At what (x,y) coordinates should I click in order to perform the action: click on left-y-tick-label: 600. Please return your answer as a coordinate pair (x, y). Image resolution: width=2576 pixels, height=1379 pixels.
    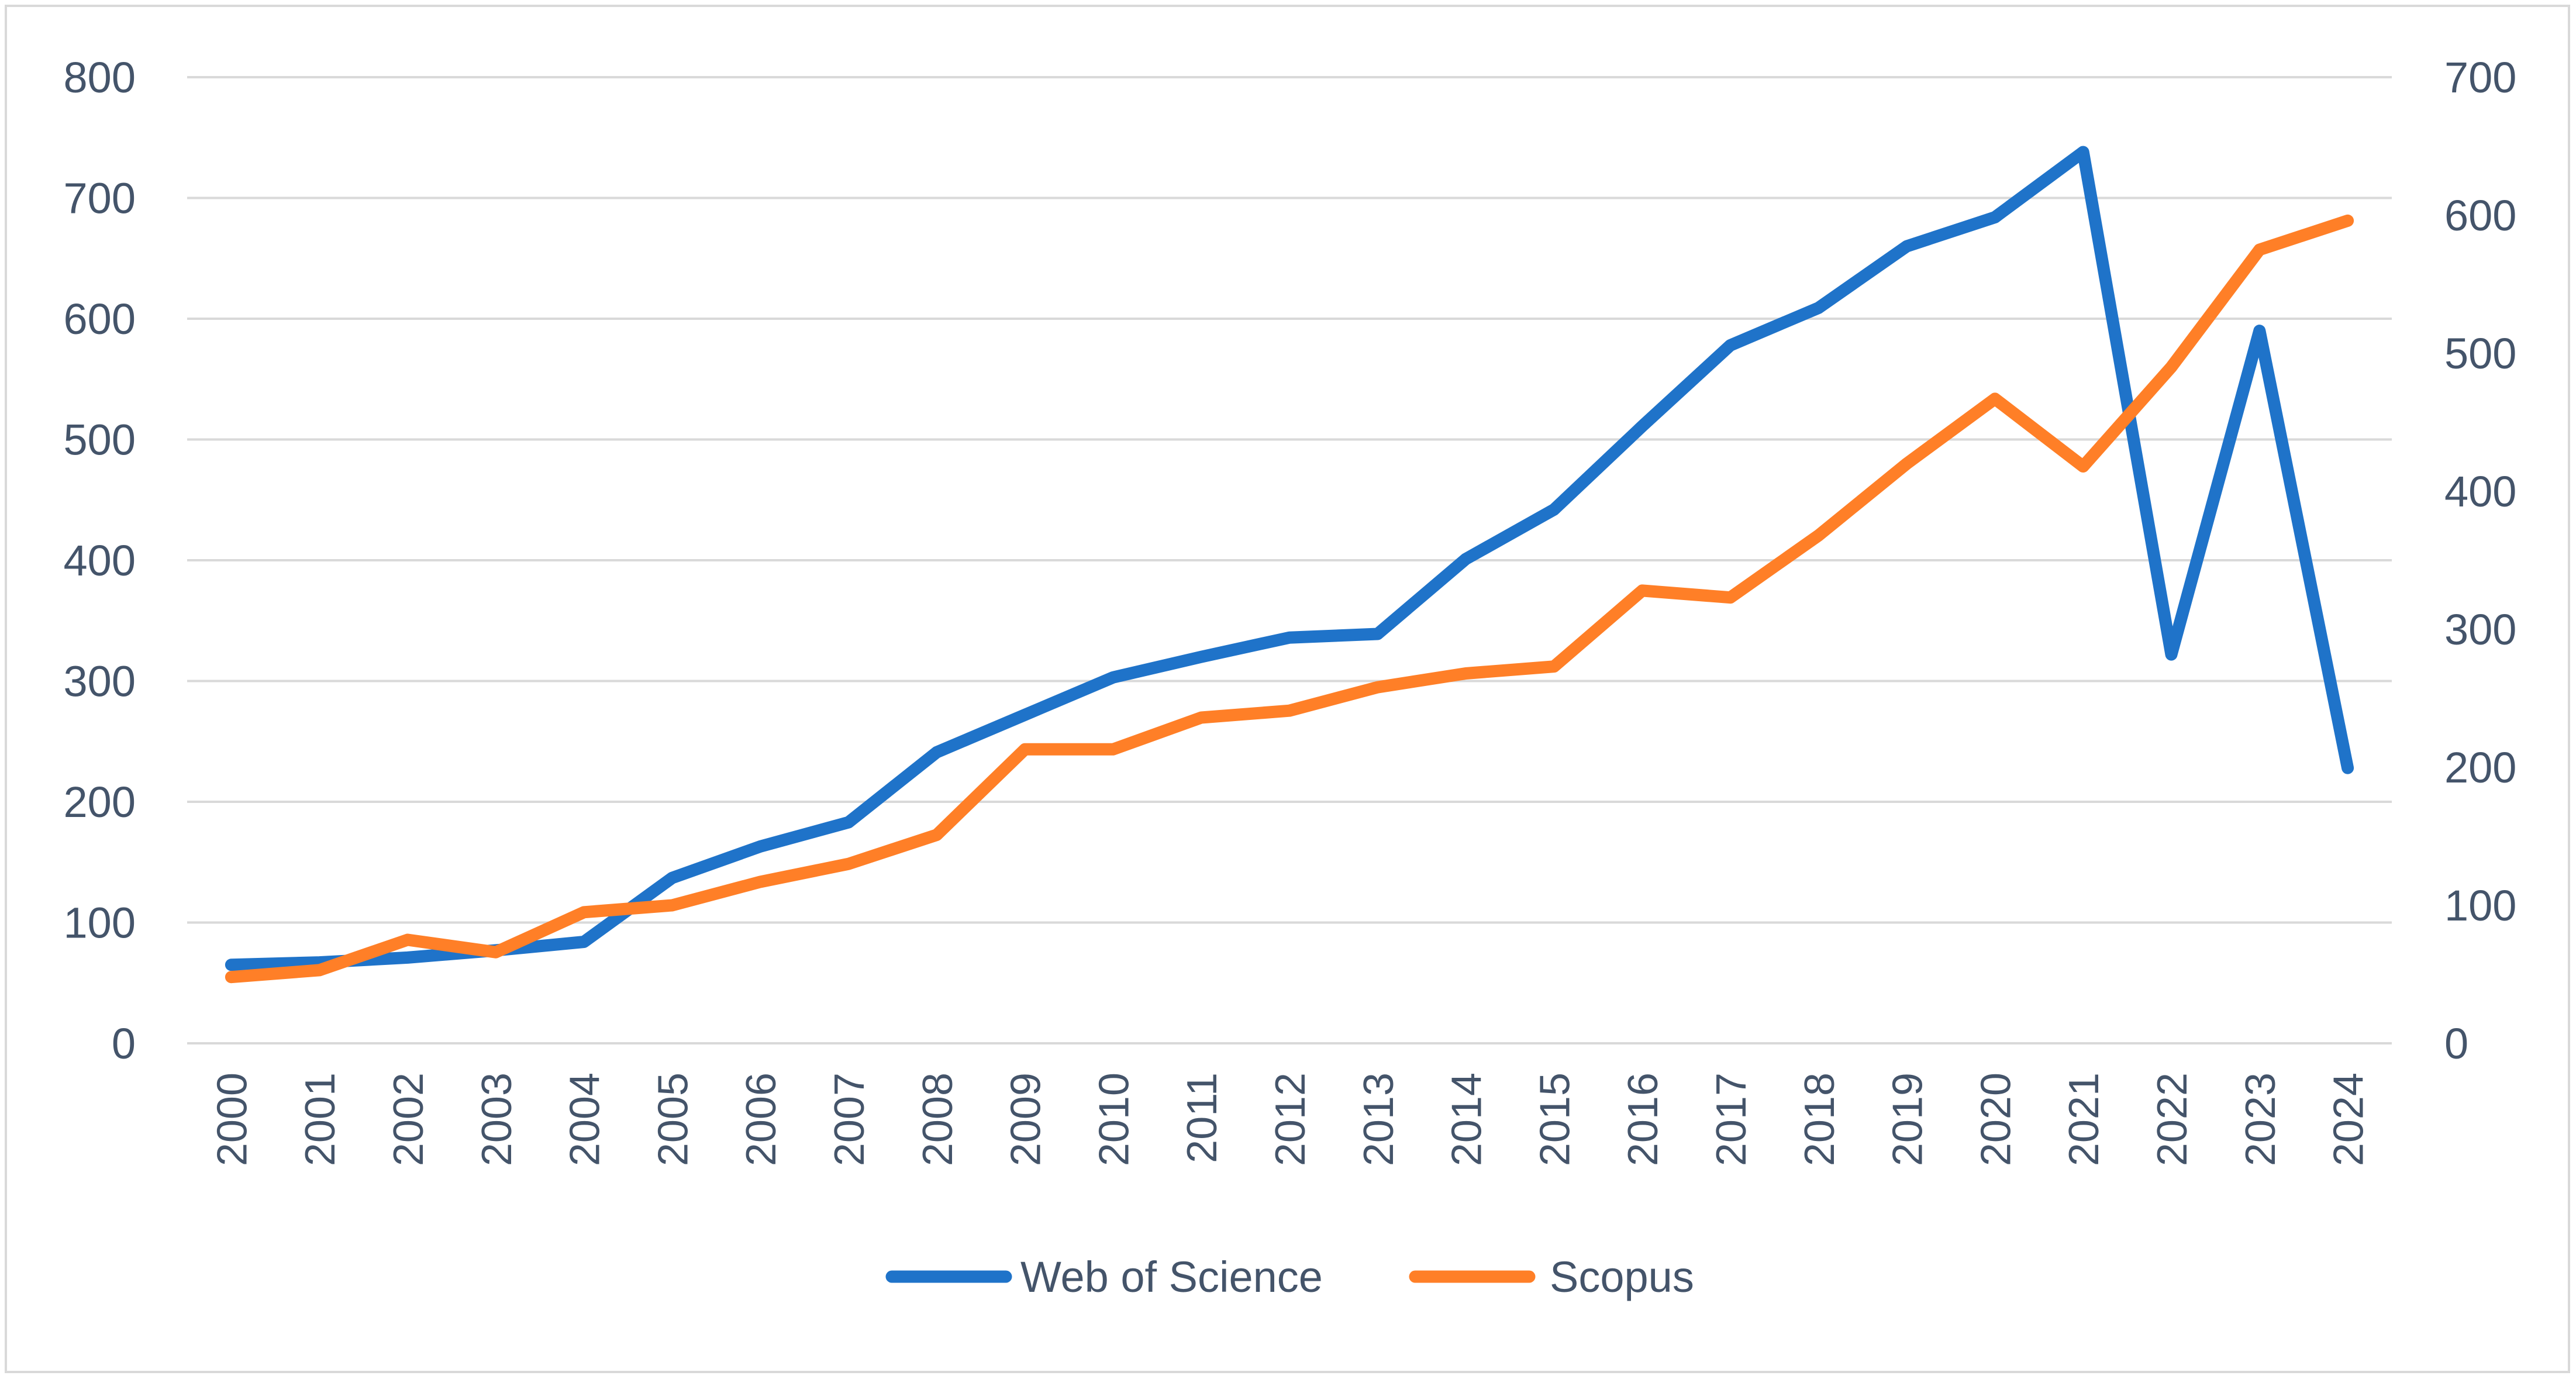
    Looking at the image, I should click on (100, 319).